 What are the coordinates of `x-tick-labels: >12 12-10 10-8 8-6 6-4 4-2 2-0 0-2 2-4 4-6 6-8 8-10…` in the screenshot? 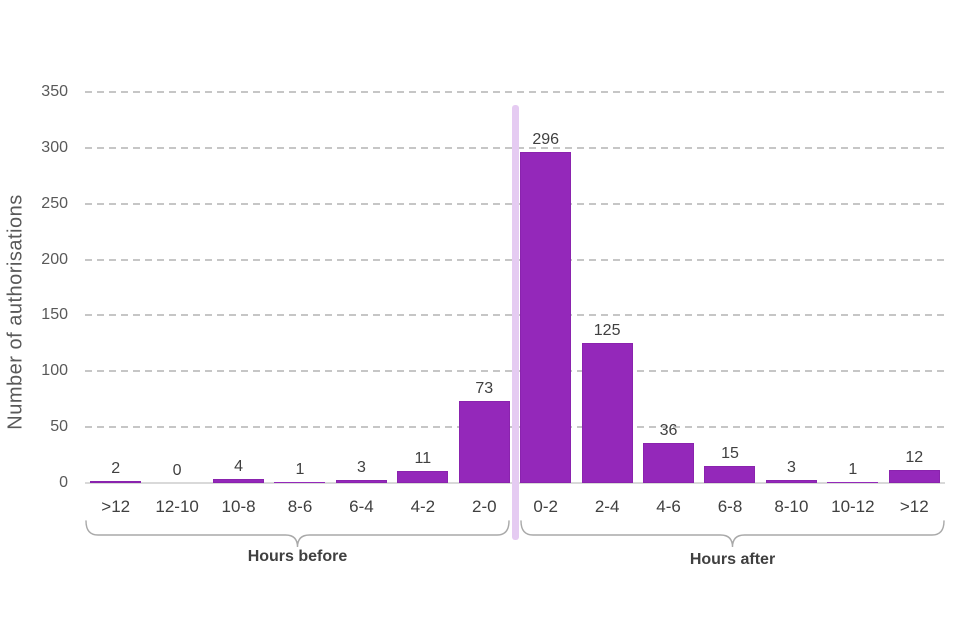 It's located at (515, 508).